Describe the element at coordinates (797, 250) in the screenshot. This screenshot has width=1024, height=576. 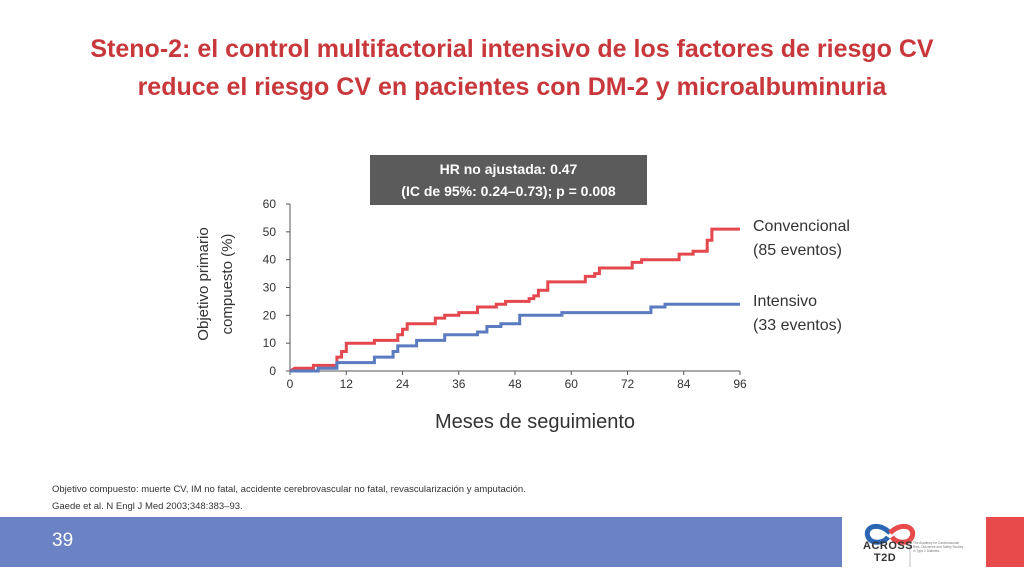
I see `series-events-convencional: (85 eventos)` at that location.